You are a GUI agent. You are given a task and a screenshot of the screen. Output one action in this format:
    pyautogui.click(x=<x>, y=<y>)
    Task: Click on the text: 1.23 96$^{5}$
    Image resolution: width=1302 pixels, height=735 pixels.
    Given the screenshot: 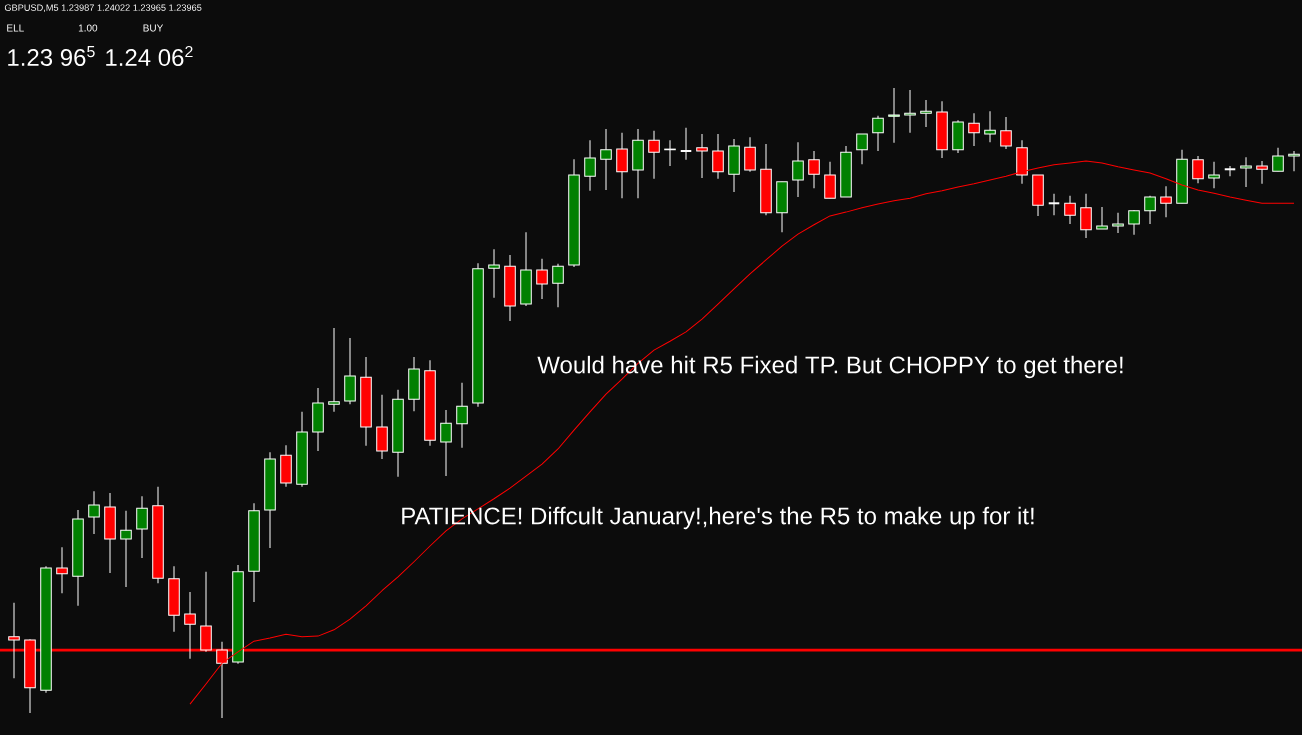 What is the action you would take?
    pyautogui.click(x=51, y=56)
    